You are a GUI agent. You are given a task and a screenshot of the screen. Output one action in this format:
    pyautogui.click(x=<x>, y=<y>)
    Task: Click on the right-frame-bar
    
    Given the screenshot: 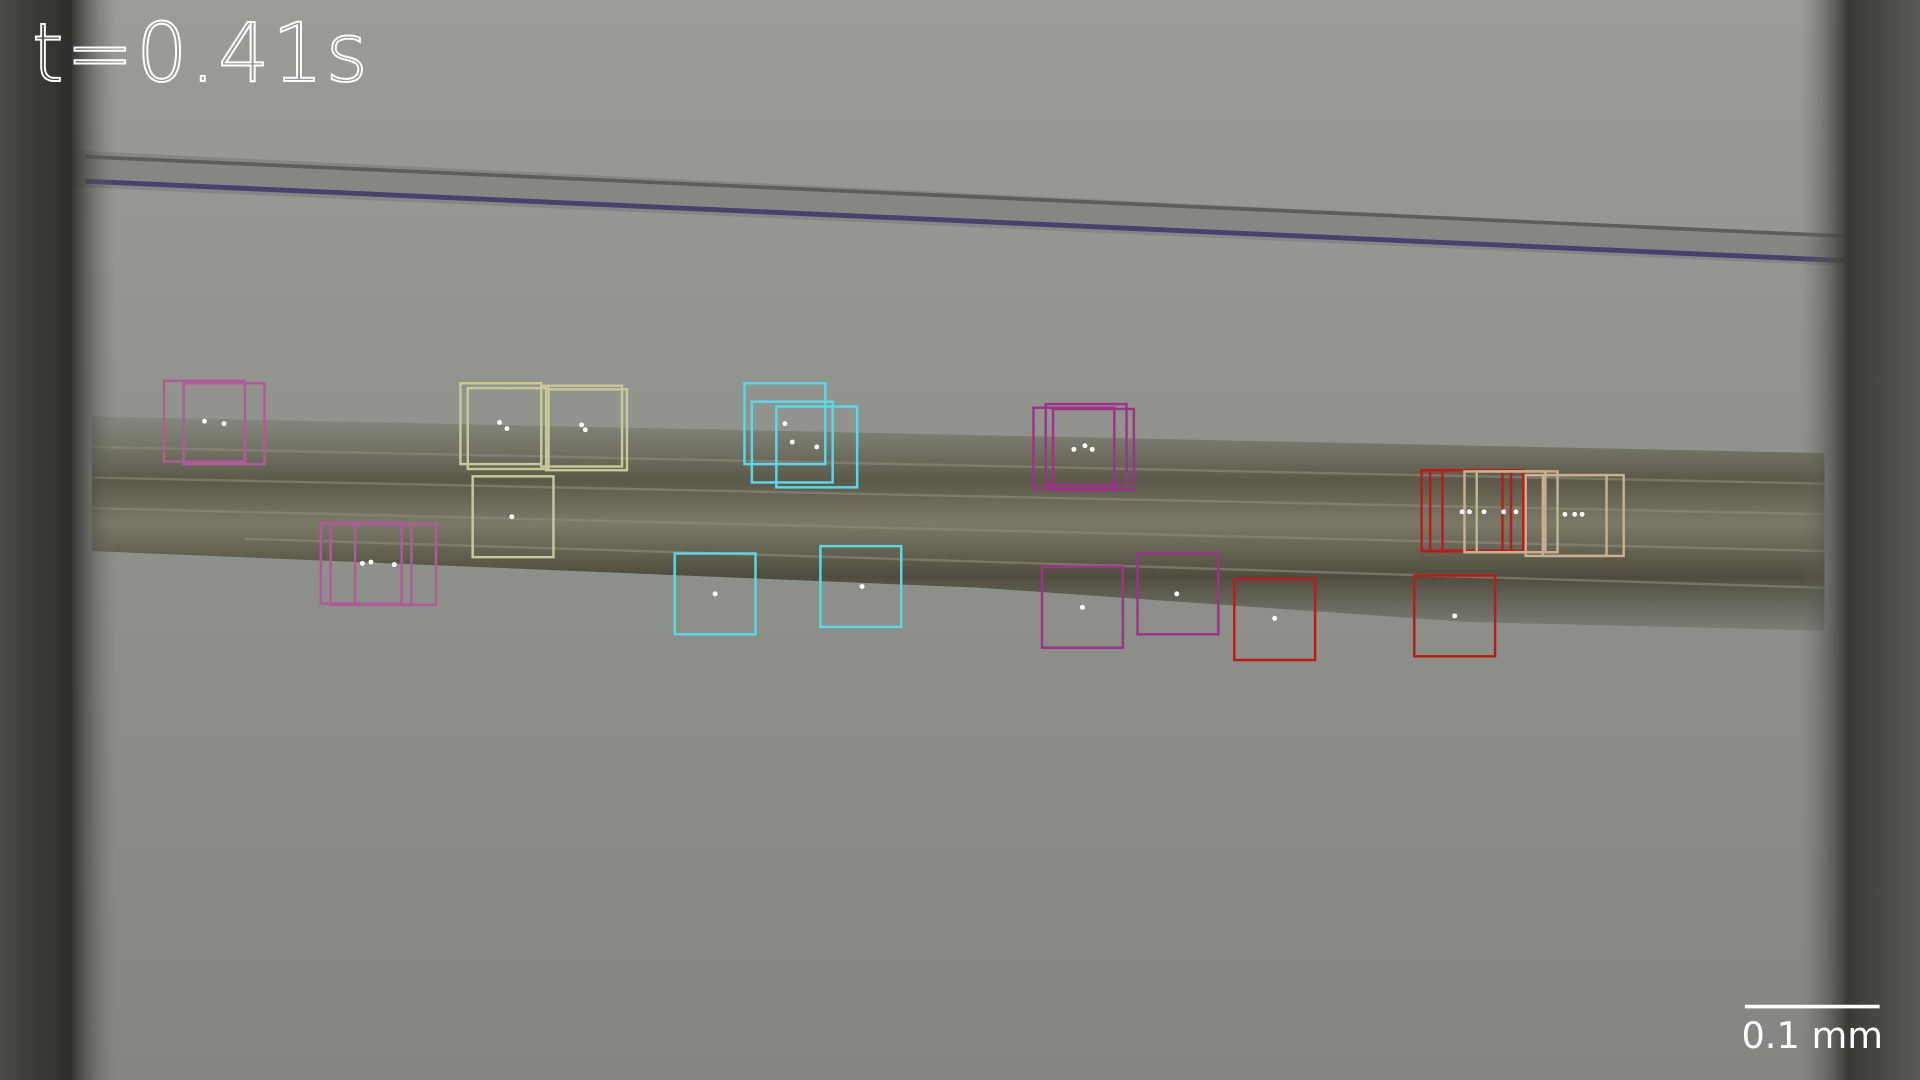 What is the action you would take?
    pyautogui.click(x=1860, y=540)
    